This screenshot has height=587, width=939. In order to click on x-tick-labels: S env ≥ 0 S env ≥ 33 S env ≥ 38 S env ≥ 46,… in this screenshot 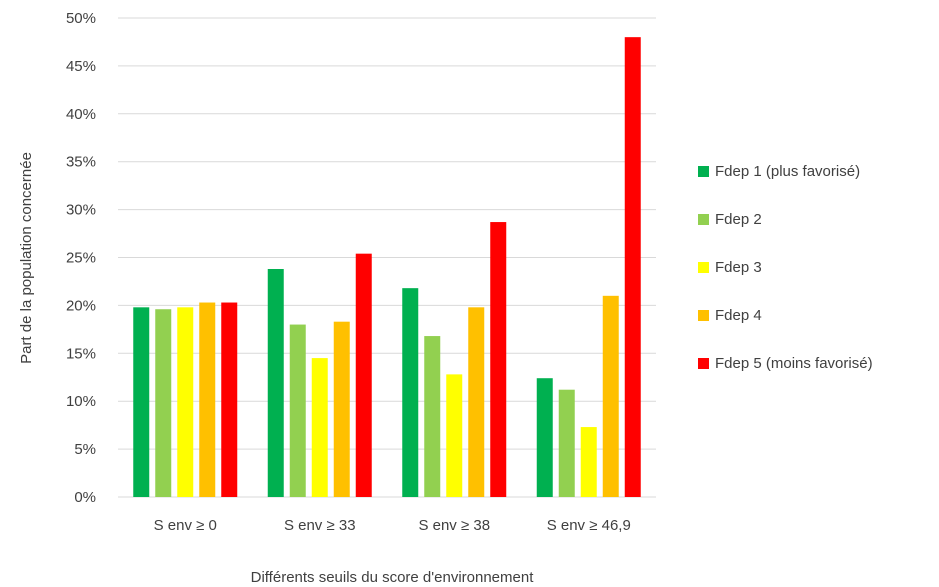, I will do `click(392, 525)`.